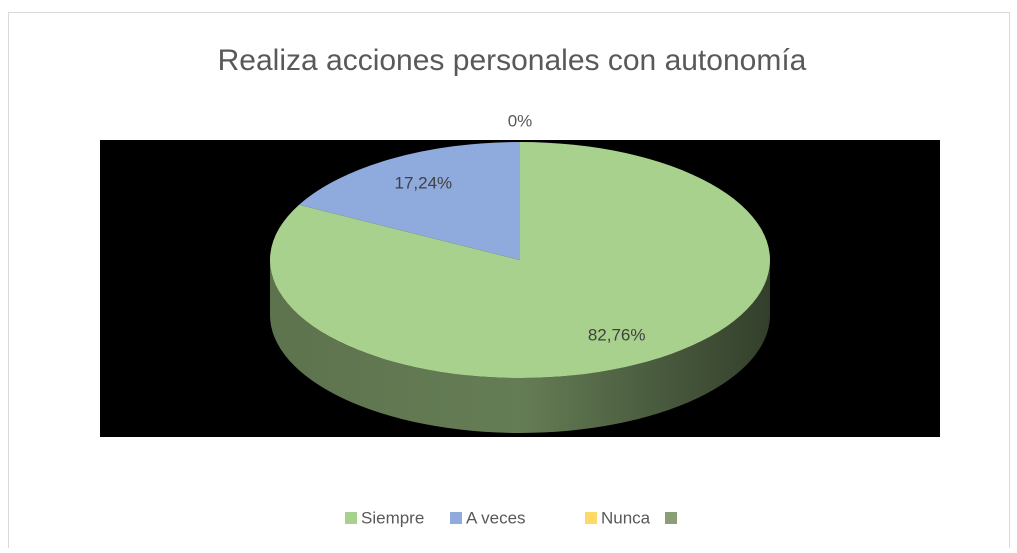  What do you see at coordinates (392, 517) in the screenshot?
I see `legend-label: Siempre` at bounding box center [392, 517].